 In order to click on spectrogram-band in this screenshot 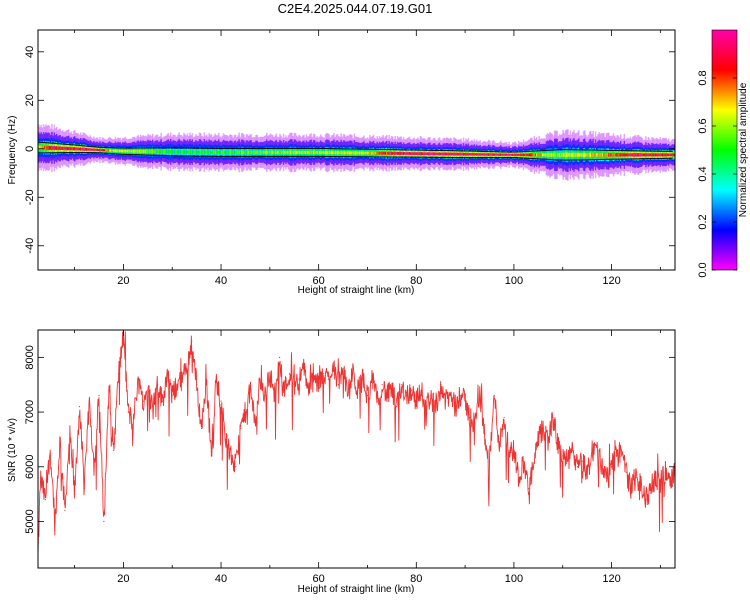, I will do `click(356, 152)`.